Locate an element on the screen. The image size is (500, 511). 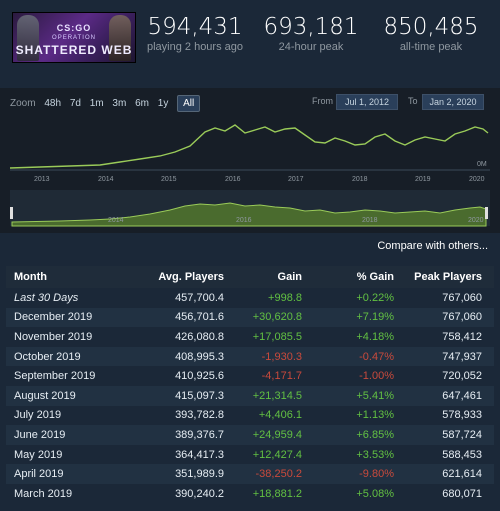
player-count-line is located at coordinates (249, 146).